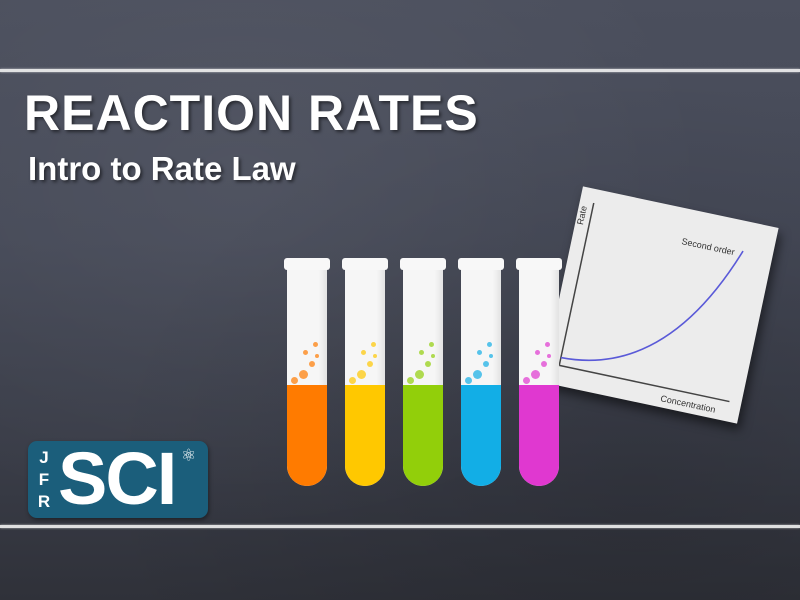 This screenshot has width=800, height=600. Describe the element at coordinates (708, 246) in the screenshot. I see `curve-label: Second order` at that location.